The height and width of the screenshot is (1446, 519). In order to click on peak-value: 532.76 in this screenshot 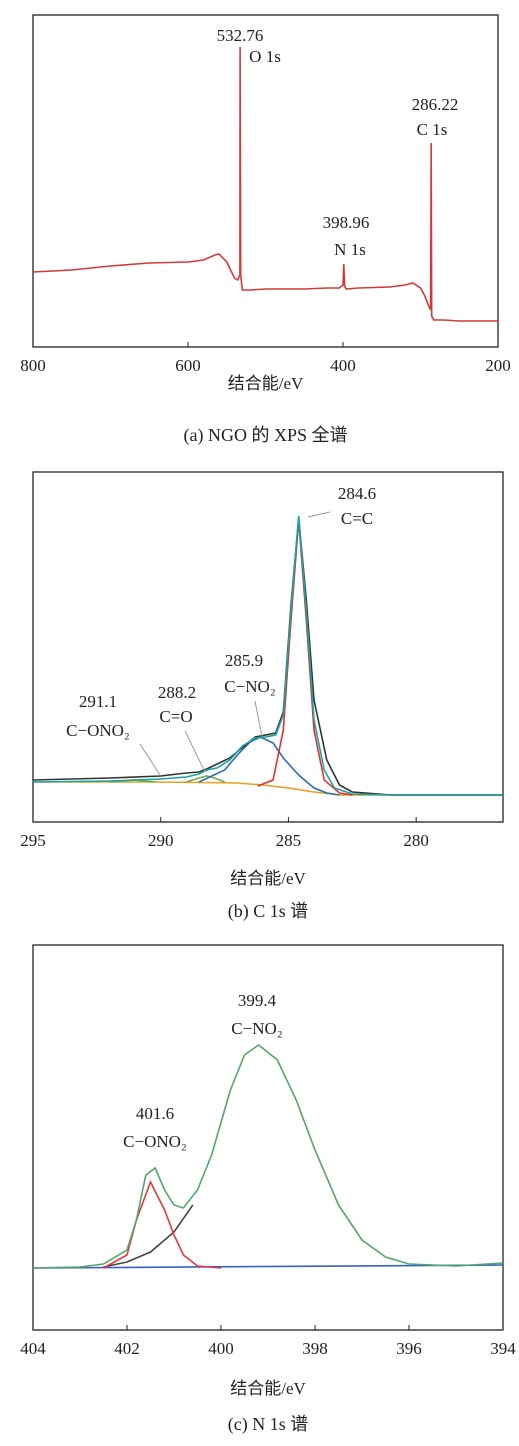, I will do `click(240, 35)`.